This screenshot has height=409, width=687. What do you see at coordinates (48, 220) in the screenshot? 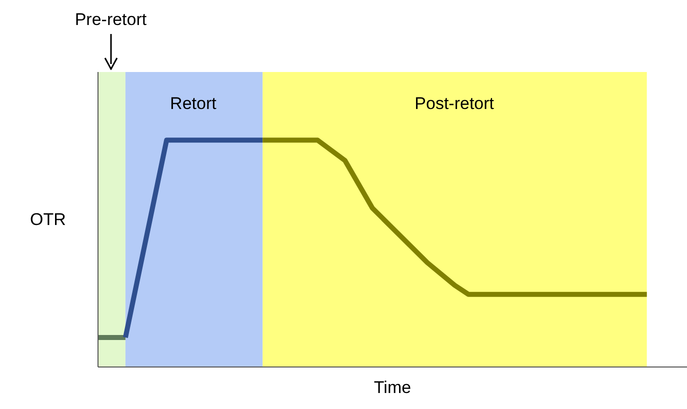
I see `y-axis-title: OTR` at bounding box center [48, 220].